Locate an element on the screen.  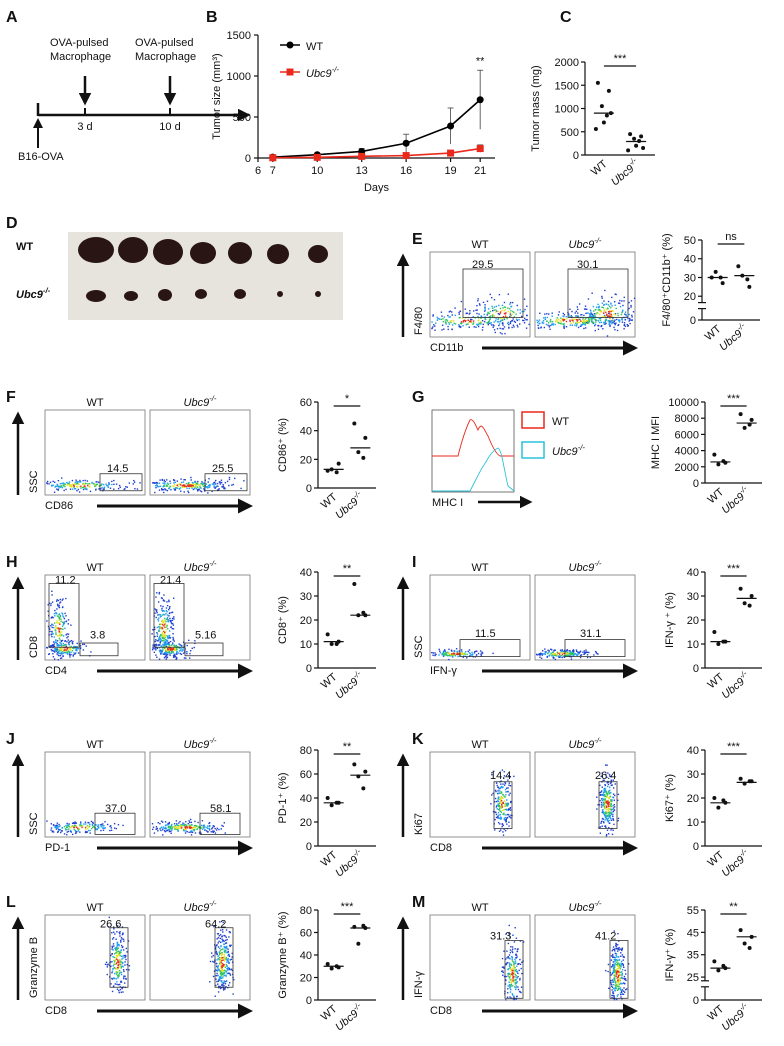
column-header: Ubc9-/- is located at coordinates (200, 401).